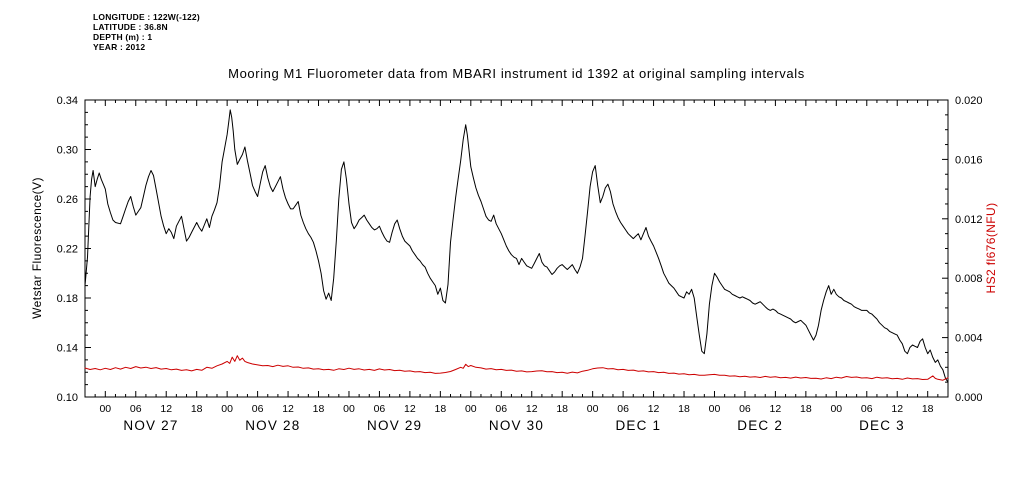  Describe the element at coordinates (962, 249) in the screenshot. I see `right-axis: 0.000 0.004 0.008 0.012 0.016 0.020` at that location.